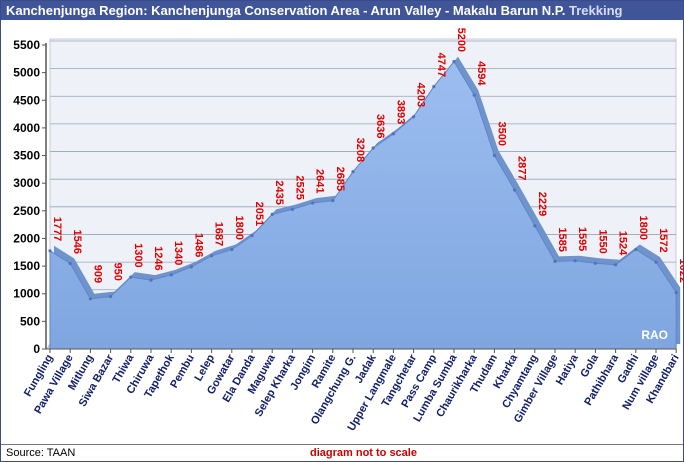 Image resolution: width=684 pixels, height=462 pixels. I want to click on y-tick-label: 1500, so click(26, 266).